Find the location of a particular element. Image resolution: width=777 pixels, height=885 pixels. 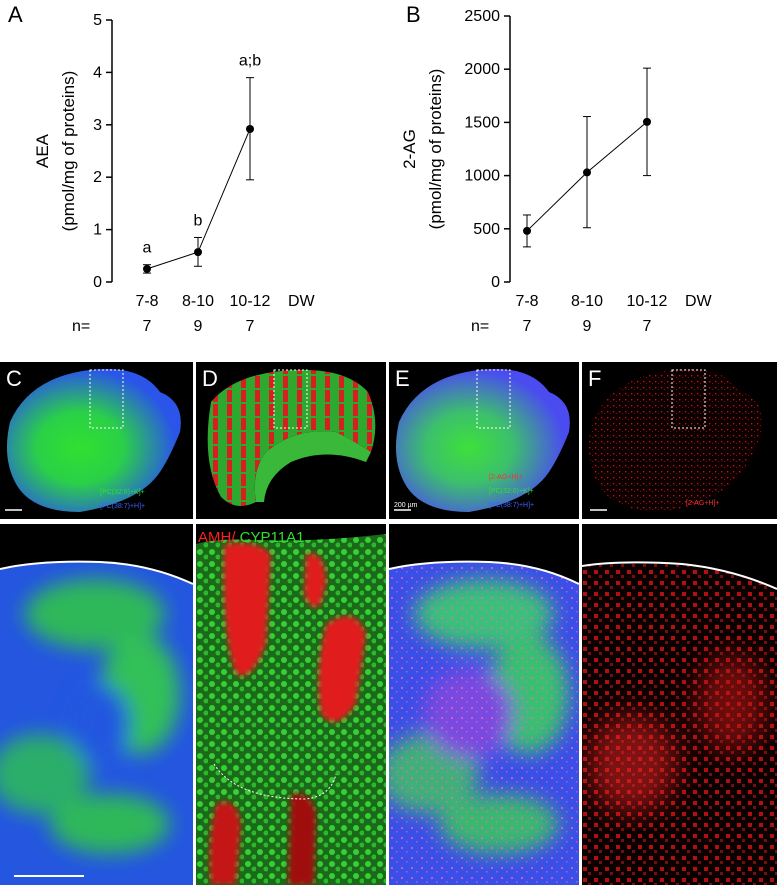

panel-label-d: D is located at coordinates (210, 378).